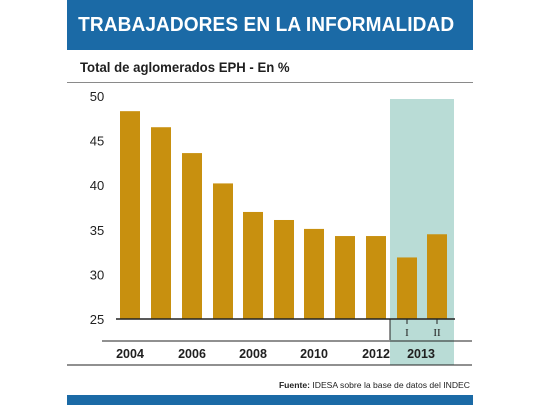 The width and height of the screenshot is (540, 405). I want to click on chart-subtitle: Total de aglomerados EPH - En %, so click(185, 67).